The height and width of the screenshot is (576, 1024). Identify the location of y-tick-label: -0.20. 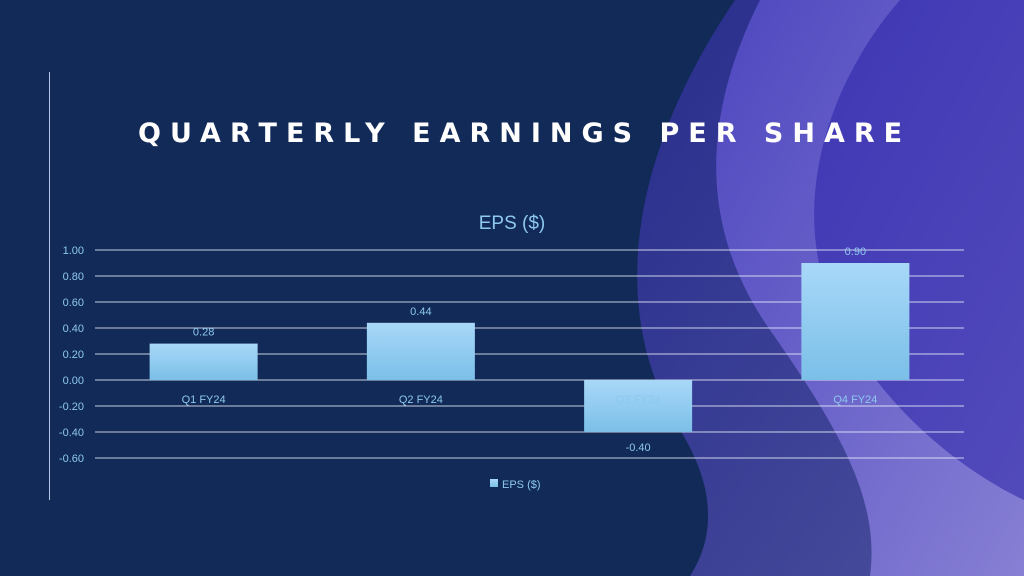
(71, 407).